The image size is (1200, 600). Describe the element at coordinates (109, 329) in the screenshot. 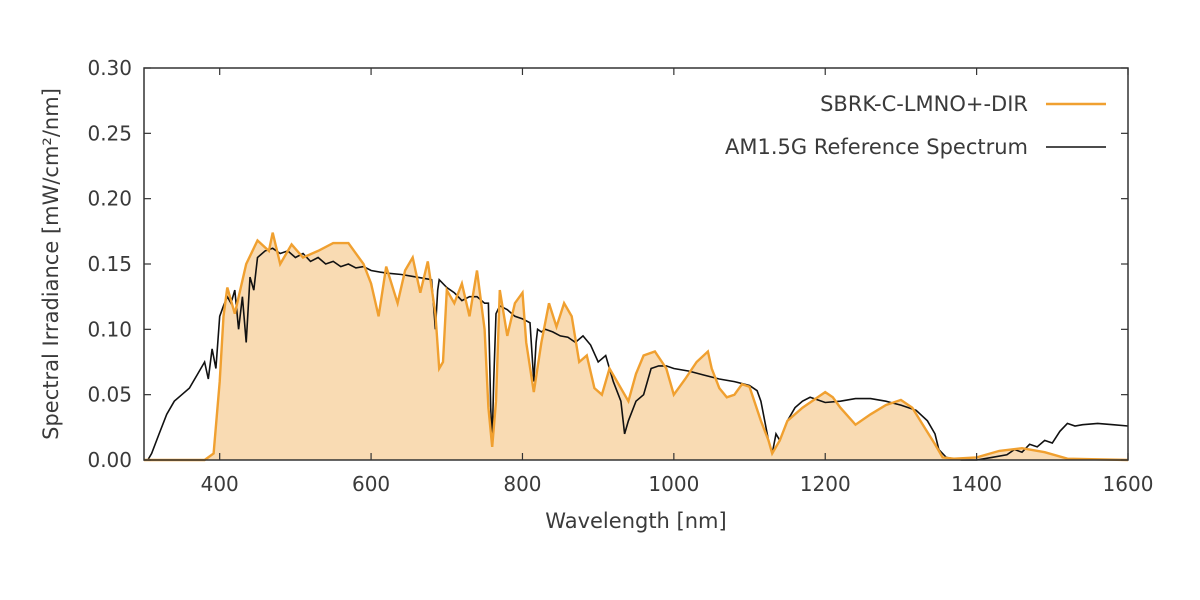

I see `y-tick-label: 0.10` at that location.